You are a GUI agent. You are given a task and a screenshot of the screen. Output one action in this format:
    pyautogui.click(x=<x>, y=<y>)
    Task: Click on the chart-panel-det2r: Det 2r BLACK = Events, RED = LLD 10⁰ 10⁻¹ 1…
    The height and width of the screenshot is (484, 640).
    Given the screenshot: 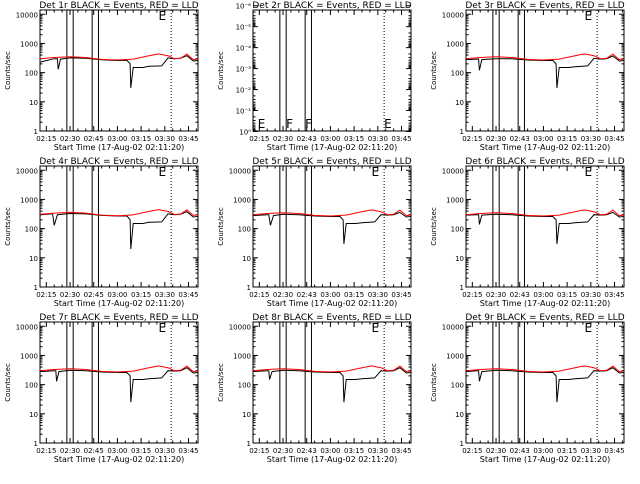 What is the action you would take?
    pyautogui.click(x=314, y=76)
    